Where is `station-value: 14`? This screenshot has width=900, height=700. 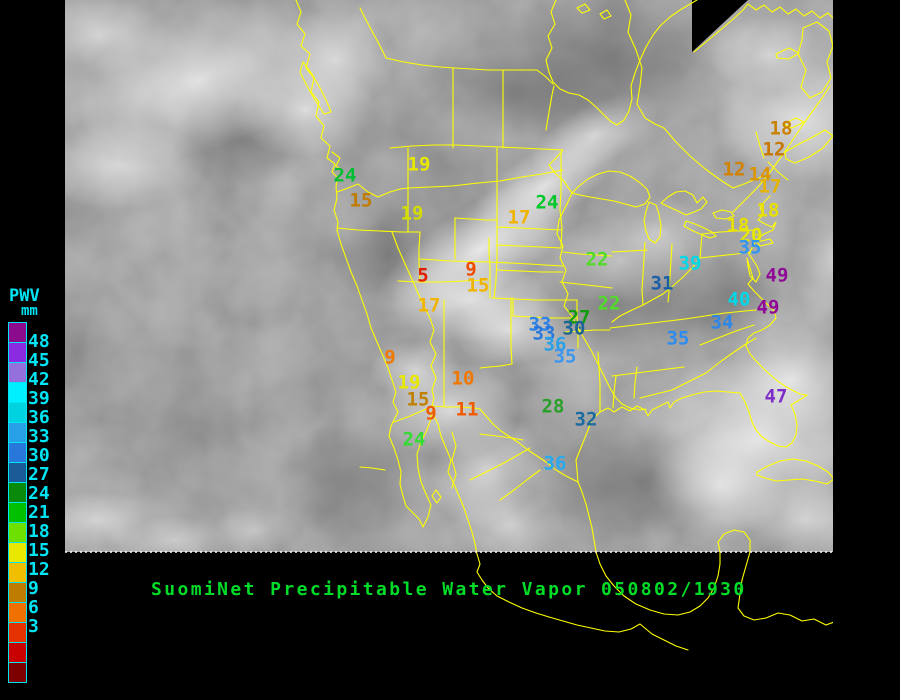 station-value: 14 is located at coordinates (760, 174).